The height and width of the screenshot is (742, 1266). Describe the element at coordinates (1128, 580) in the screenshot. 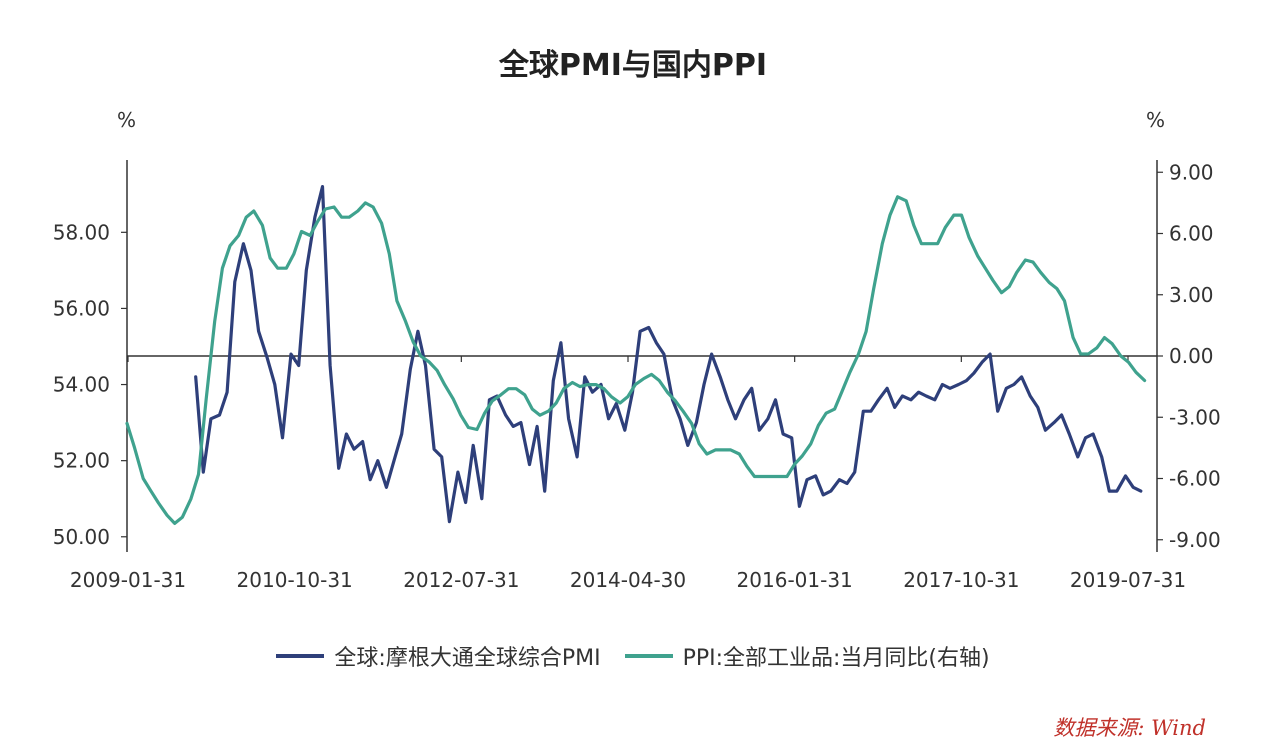

I see `x-tick-label: 2019-07-31` at that location.